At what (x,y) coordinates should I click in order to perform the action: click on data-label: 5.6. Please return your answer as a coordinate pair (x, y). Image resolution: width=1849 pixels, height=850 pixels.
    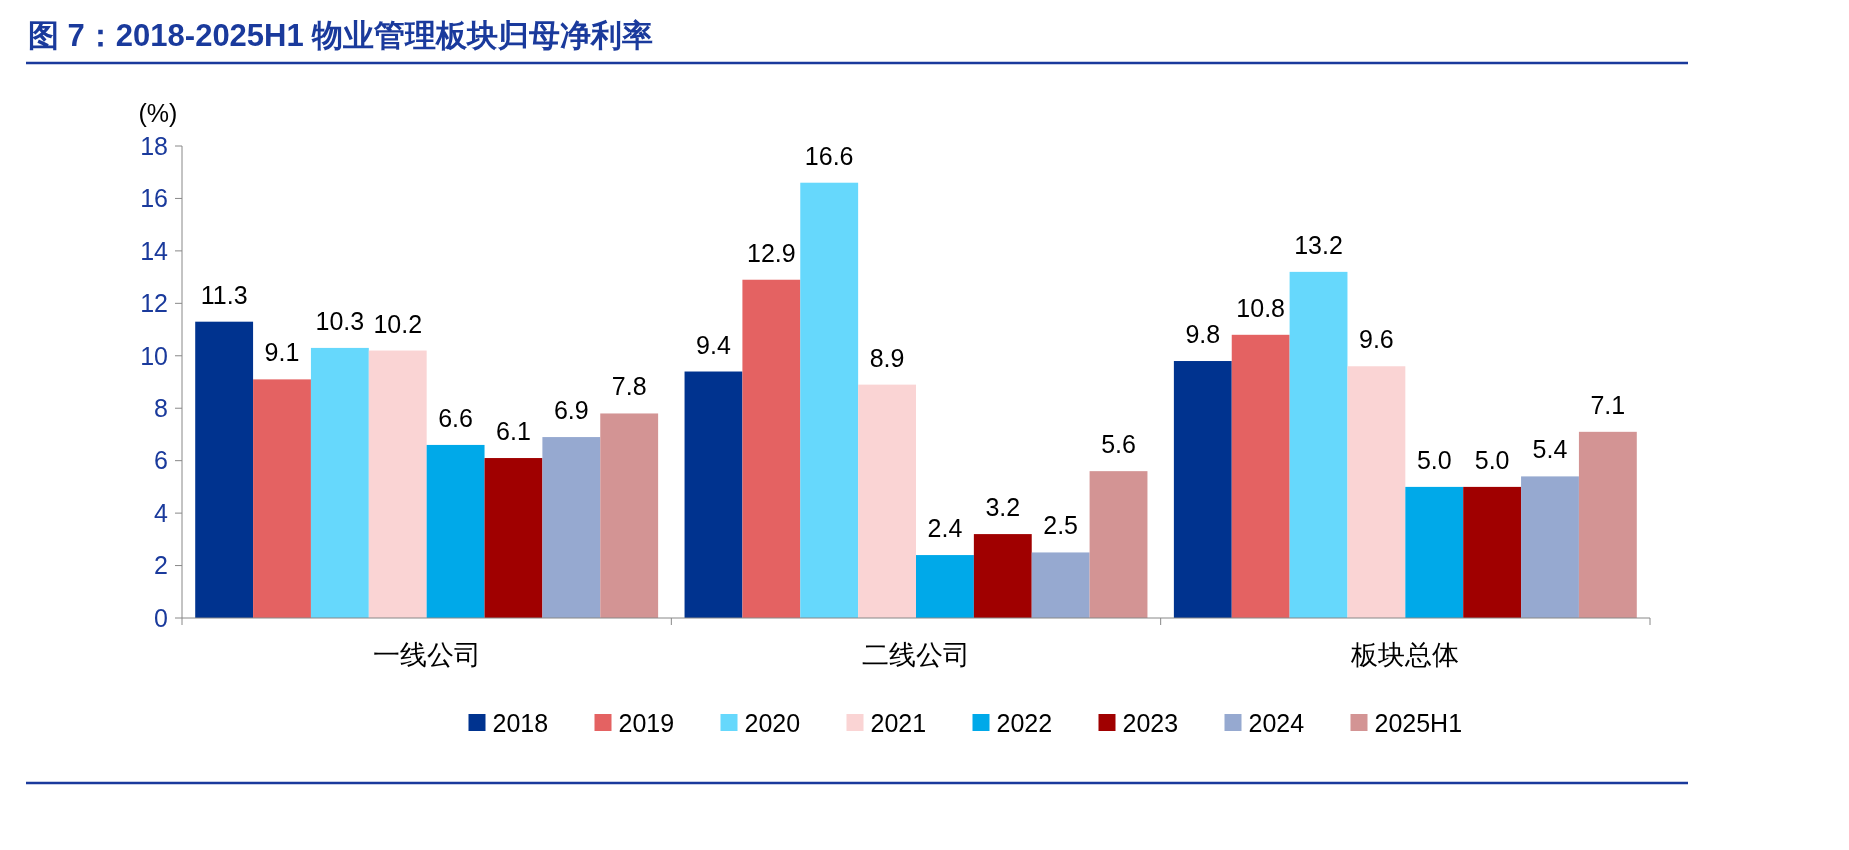
    Looking at the image, I should click on (1118, 444).